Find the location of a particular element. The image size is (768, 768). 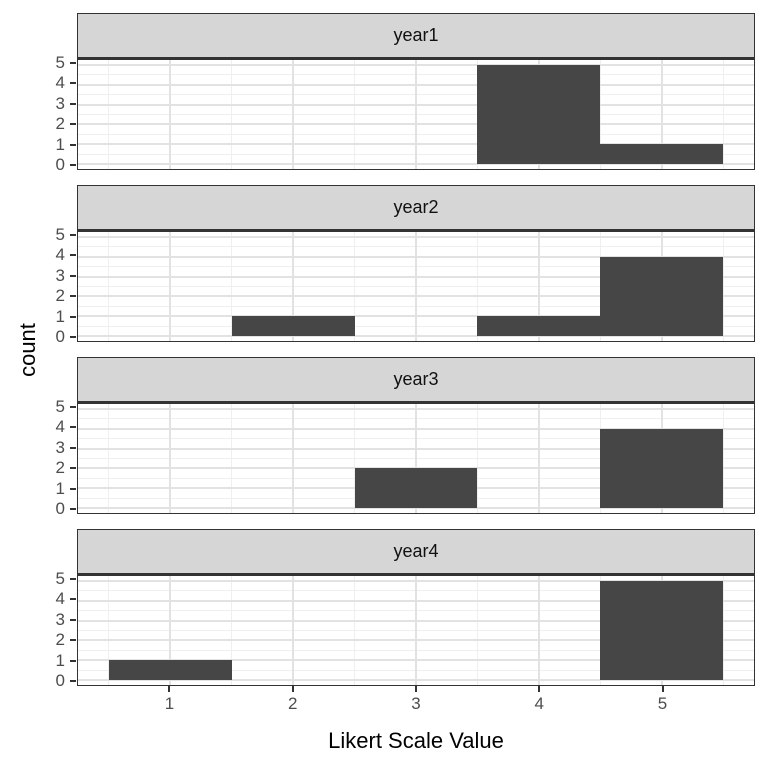

facet-strip: year1 is located at coordinates (416, 35).